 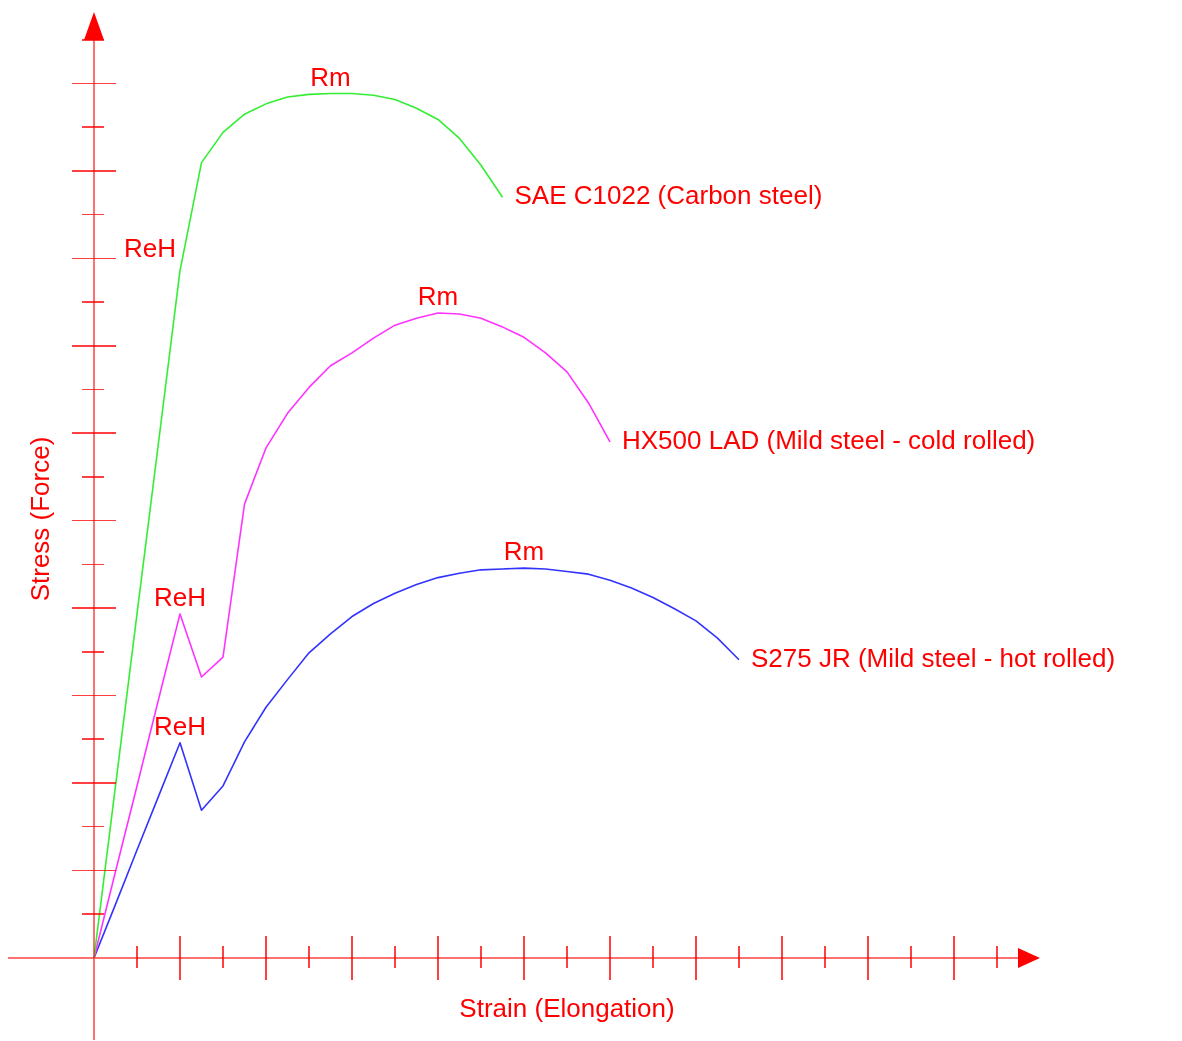 I want to click on series-label: SAE C1022 (Carbon steel), so click(x=668, y=195).